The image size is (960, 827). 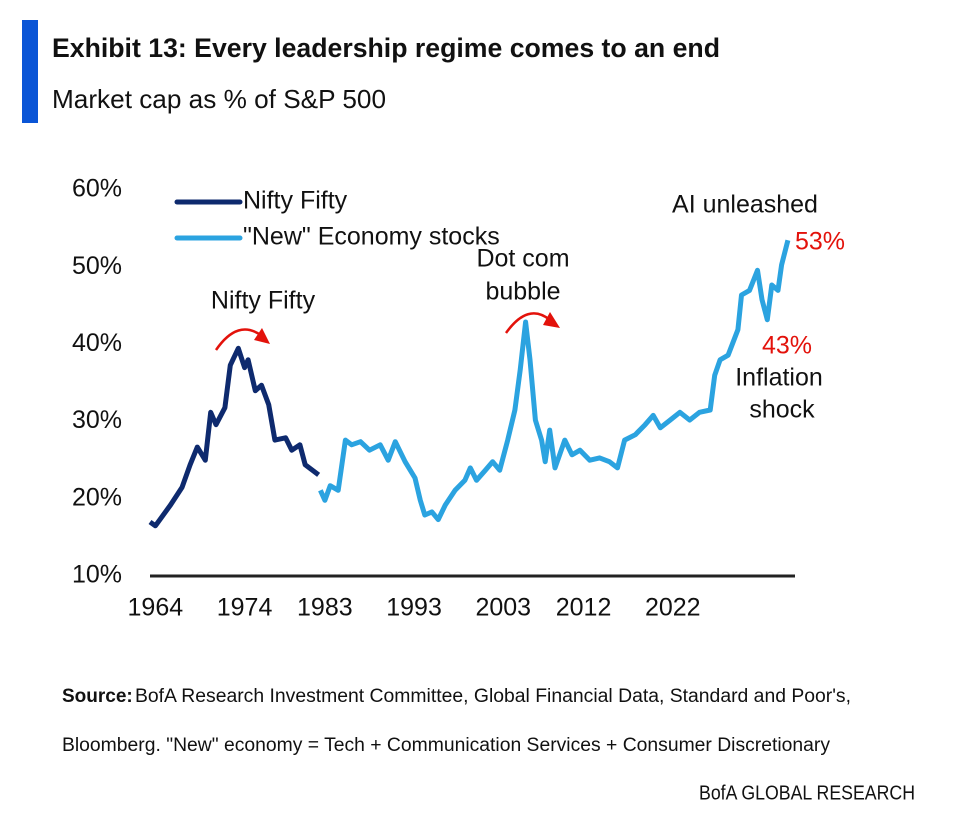 What do you see at coordinates (97, 266) in the screenshot?
I see `y-tick-label: 50%` at bounding box center [97, 266].